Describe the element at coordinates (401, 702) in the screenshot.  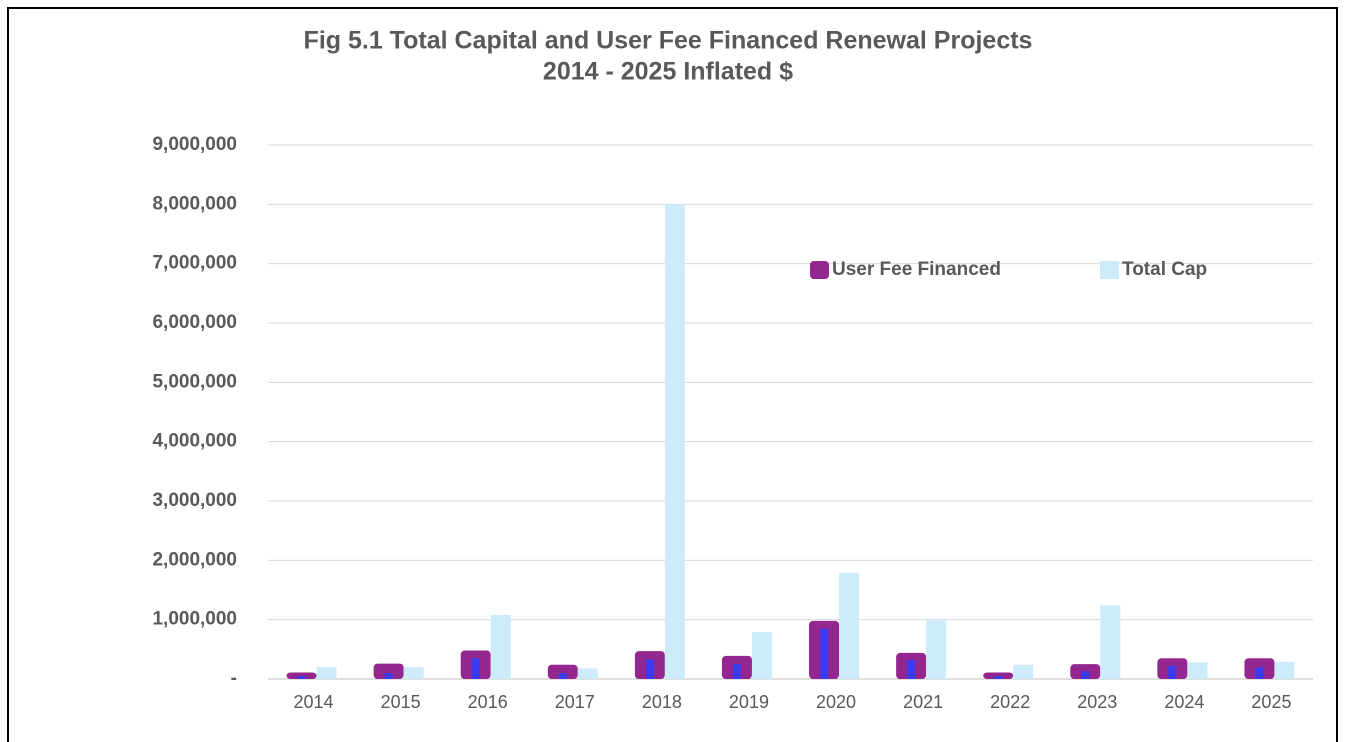
I see `x-tick-label: 2015` at that location.